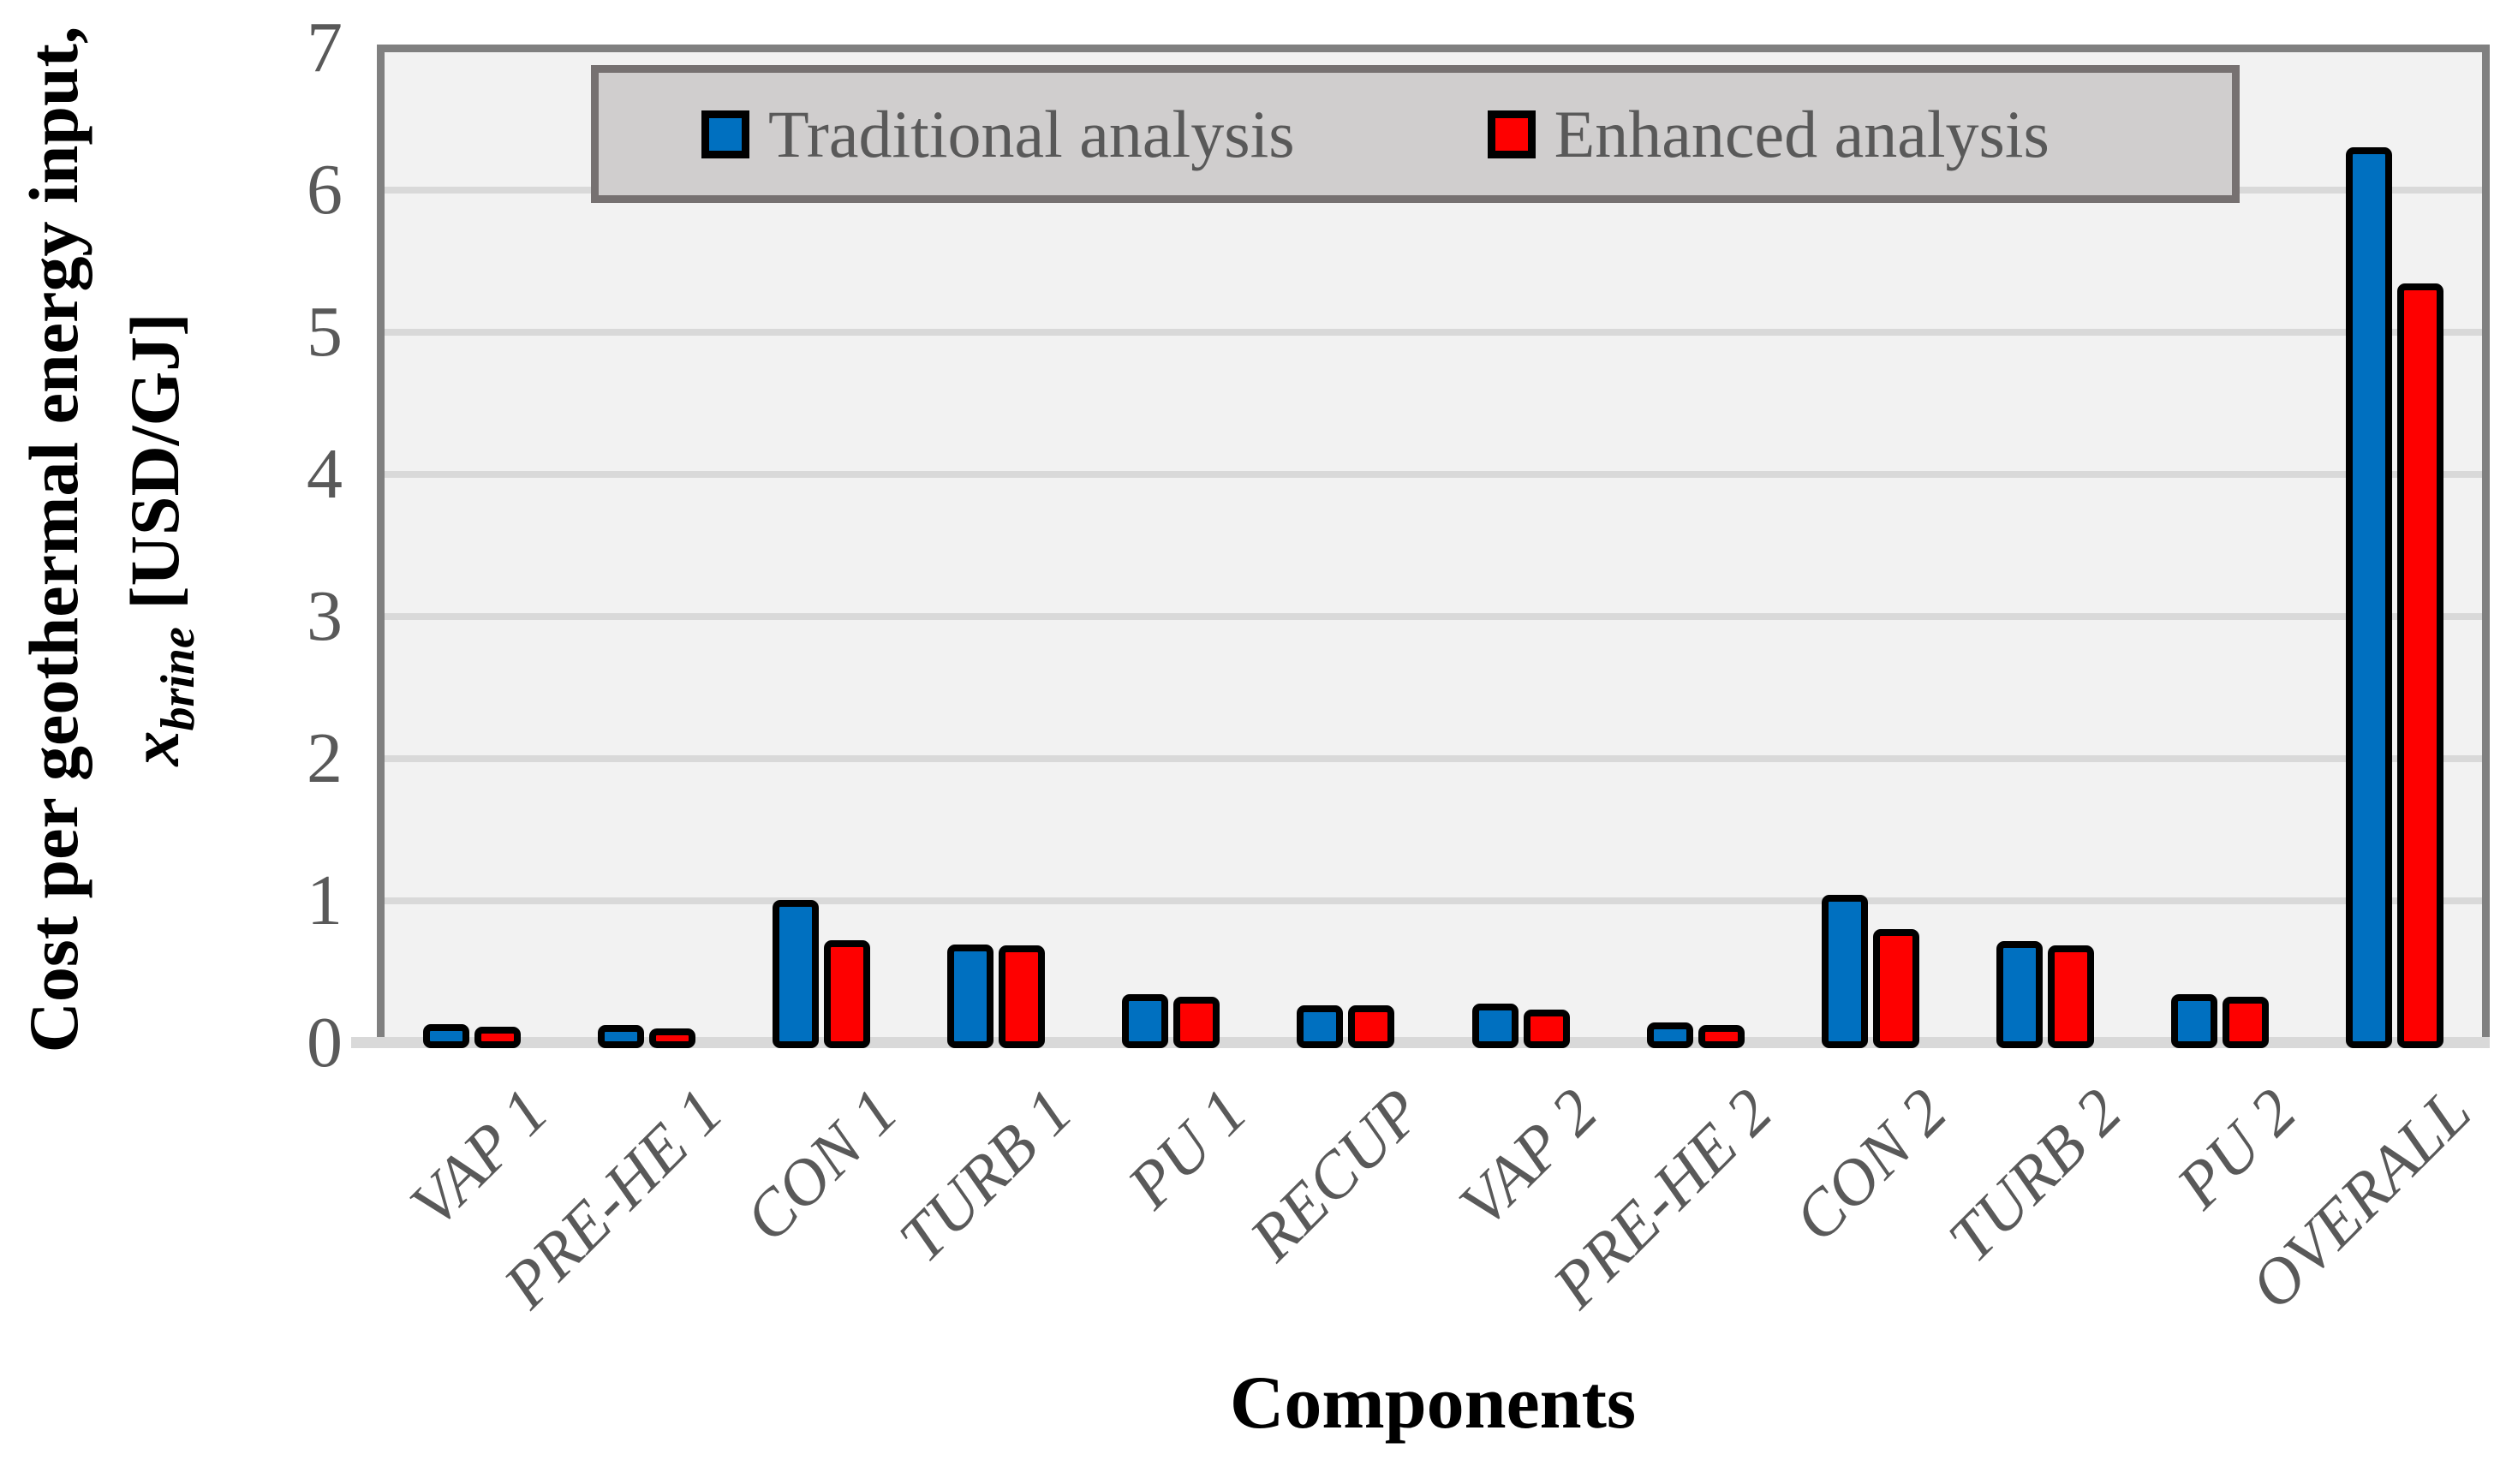  Describe the element at coordinates (1433, 617) in the screenshot. I see `gridline-y3` at that location.